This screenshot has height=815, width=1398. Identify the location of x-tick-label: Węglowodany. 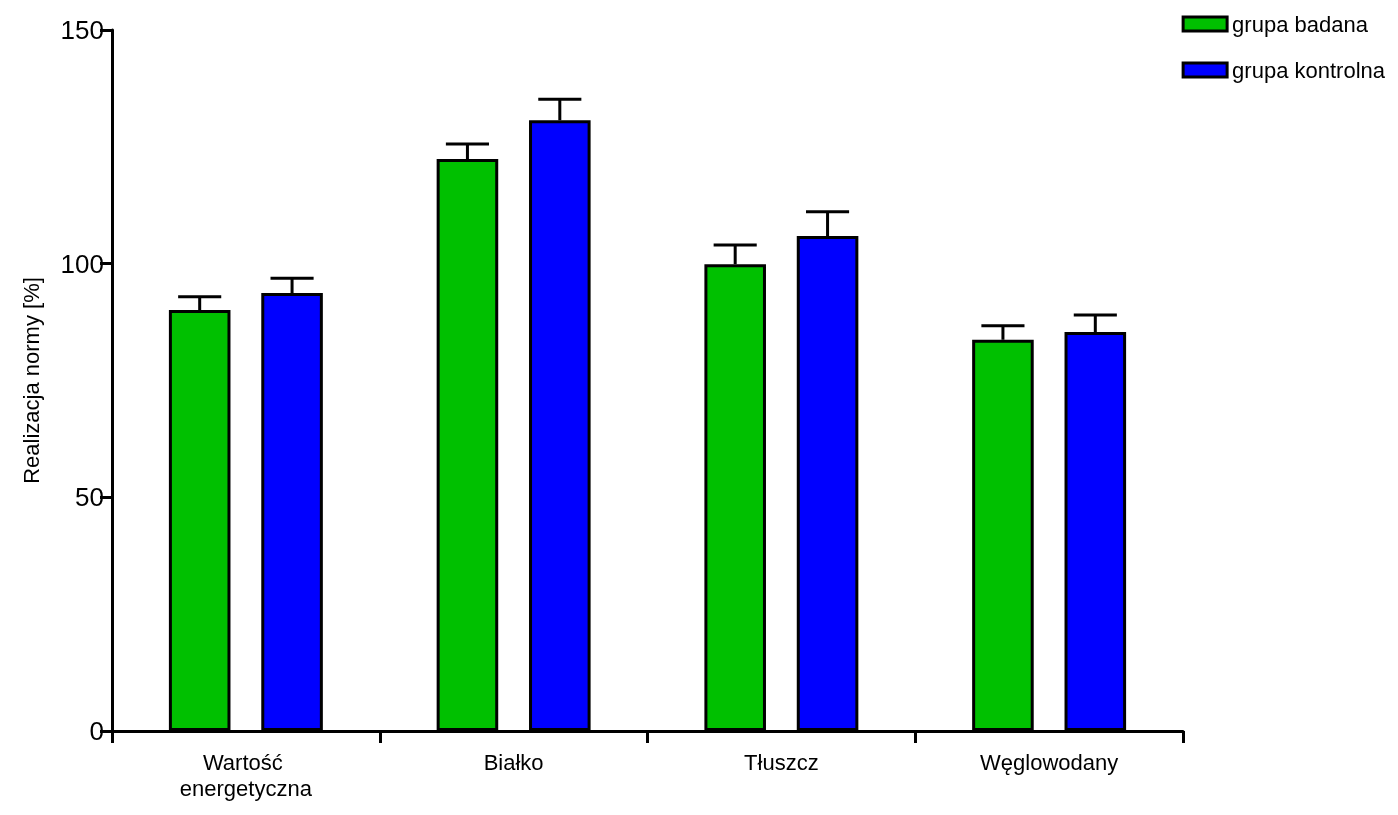
(1049, 762).